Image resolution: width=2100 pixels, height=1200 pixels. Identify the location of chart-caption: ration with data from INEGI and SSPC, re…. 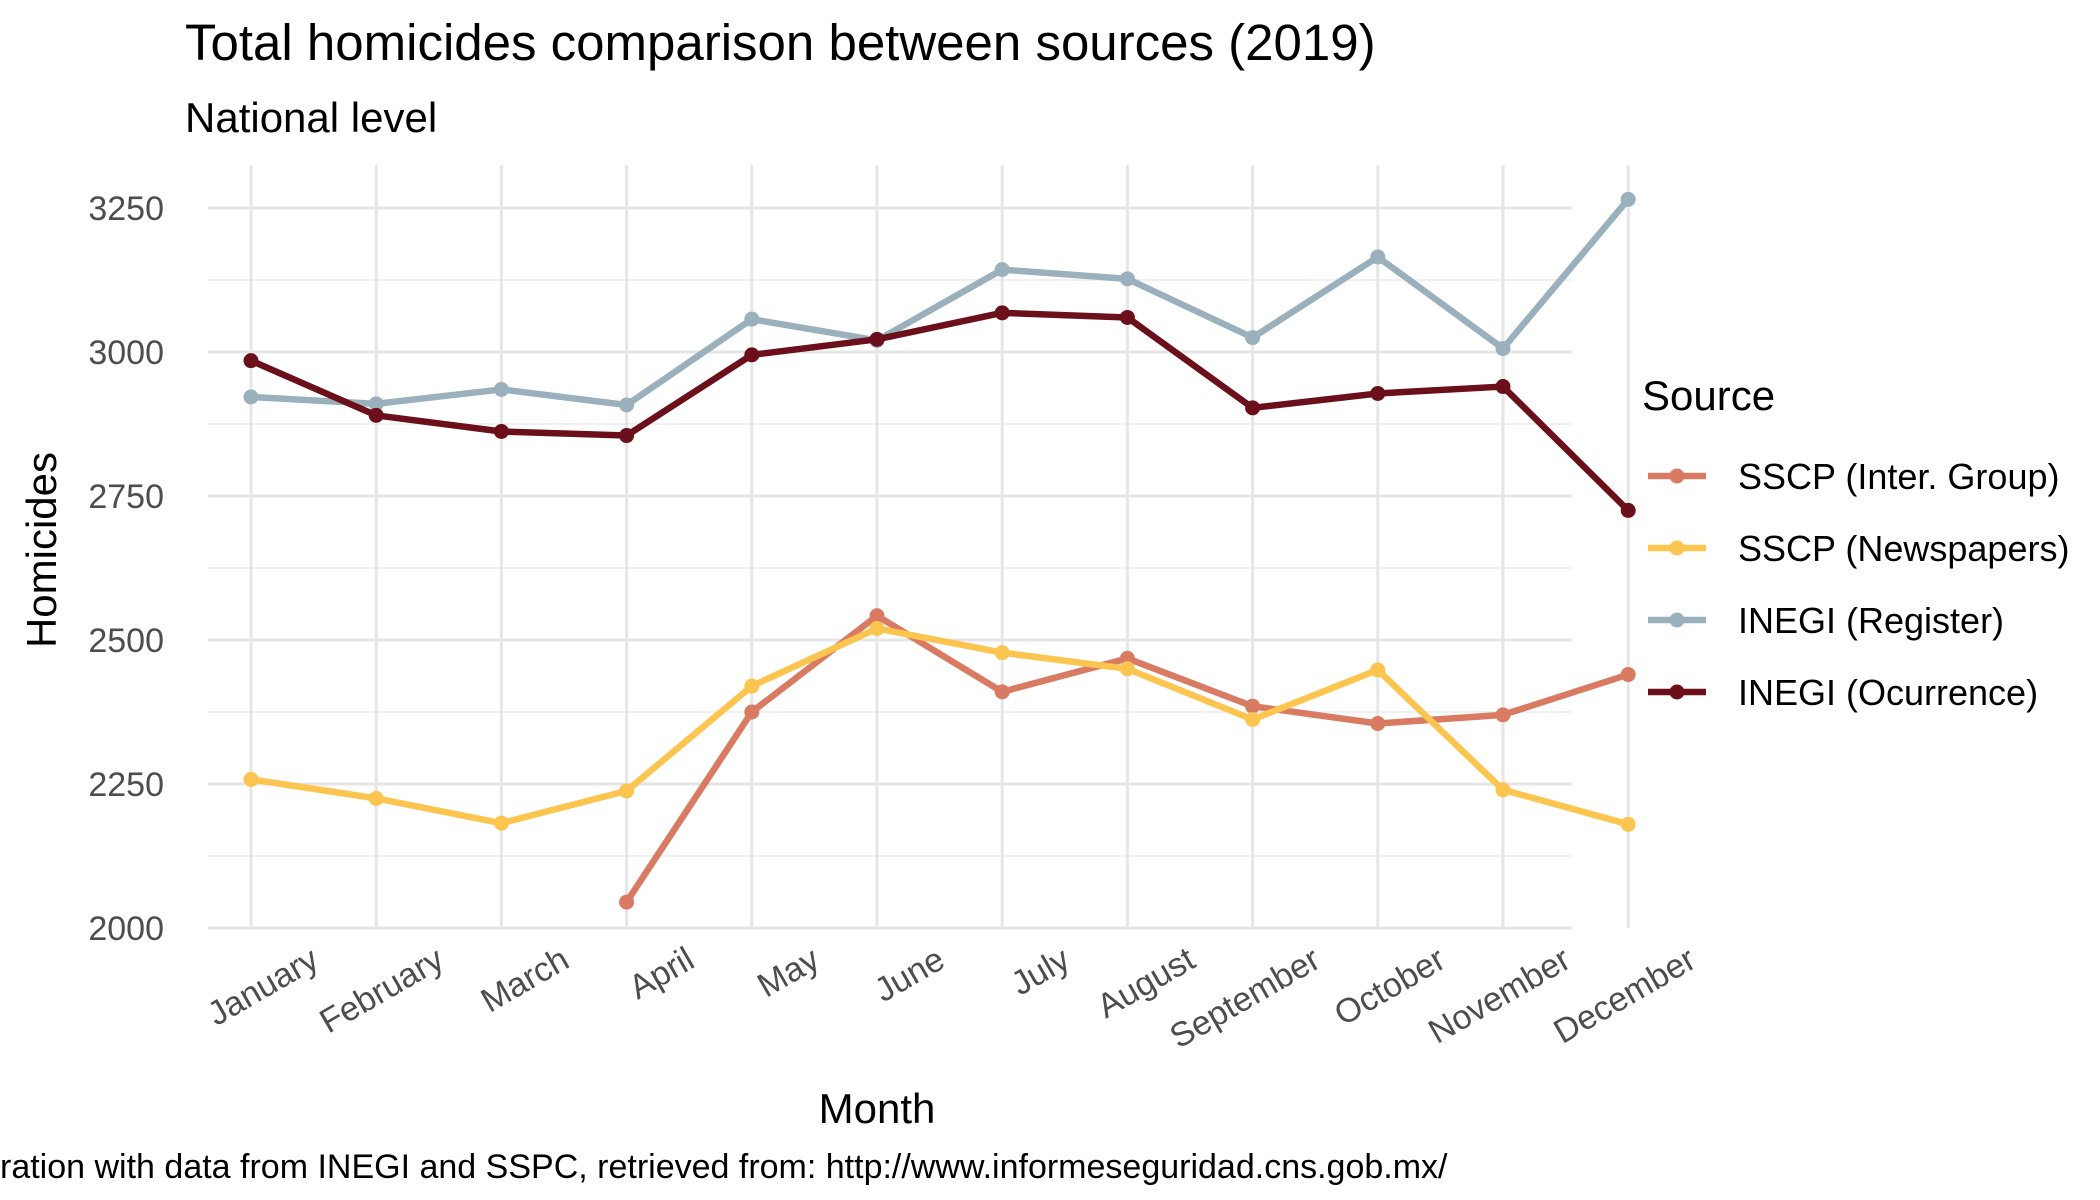
(724, 1167).